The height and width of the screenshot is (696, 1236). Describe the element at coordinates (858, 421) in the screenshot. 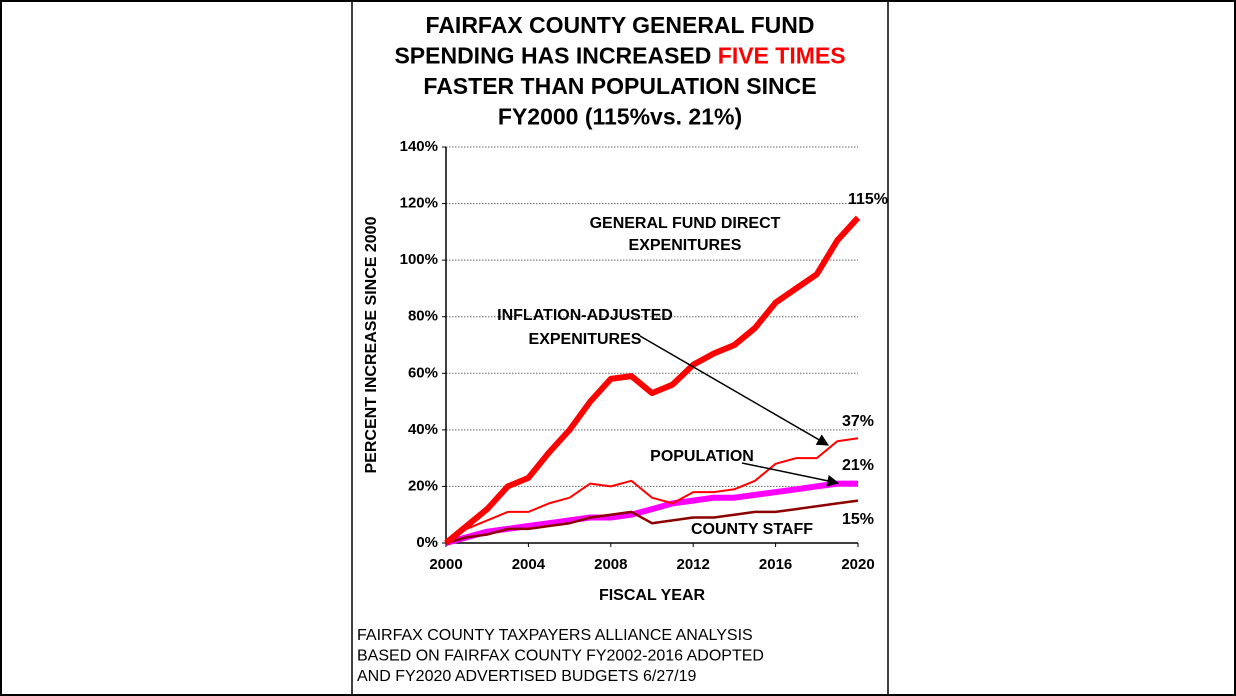

I see `value-label: 37%` at that location.